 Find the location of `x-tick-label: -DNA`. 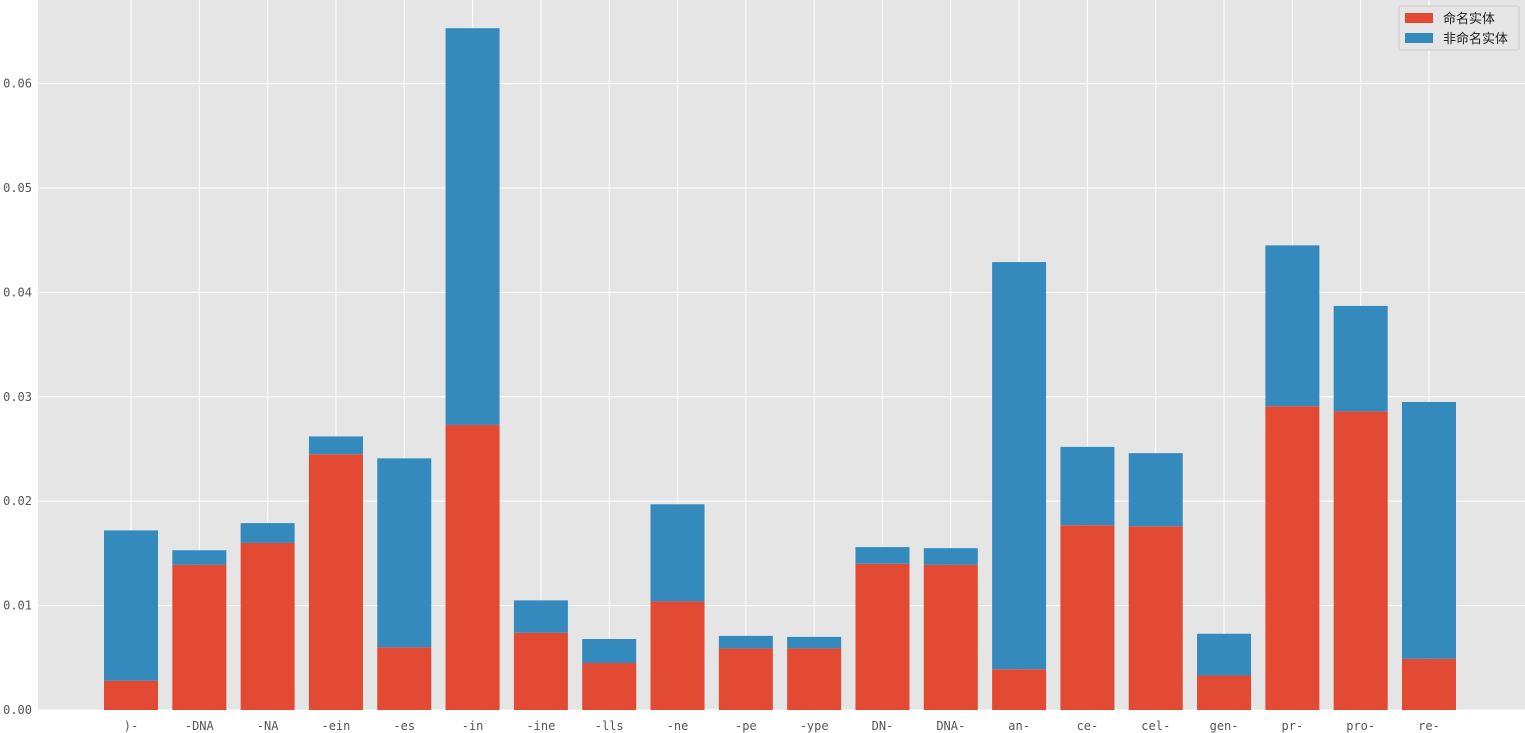

x-tick-label: -DNA is located at coordinates (200, 726).